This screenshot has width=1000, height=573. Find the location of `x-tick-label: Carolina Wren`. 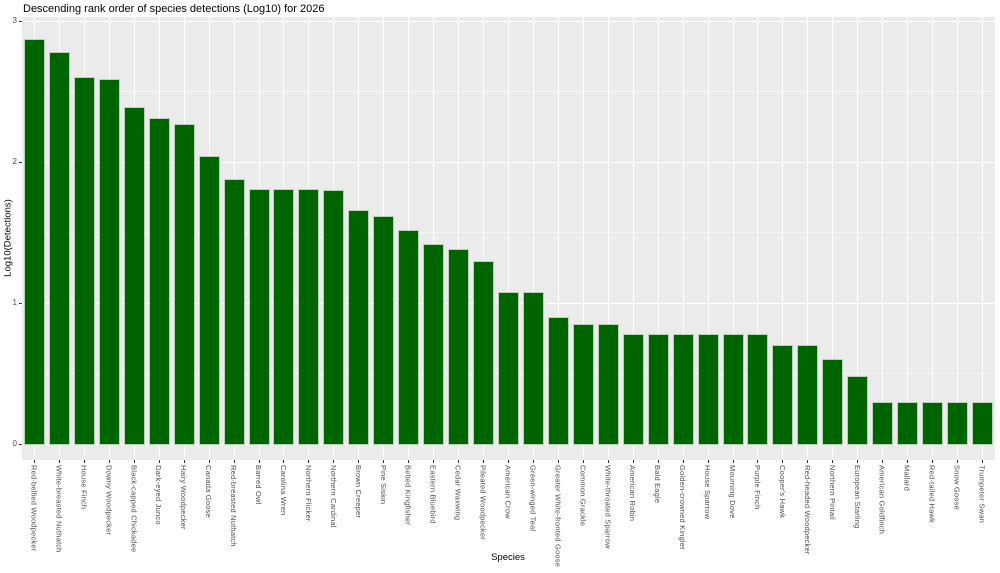

x-tick-label: Carolina Wren is located at coordinates (283, 490).